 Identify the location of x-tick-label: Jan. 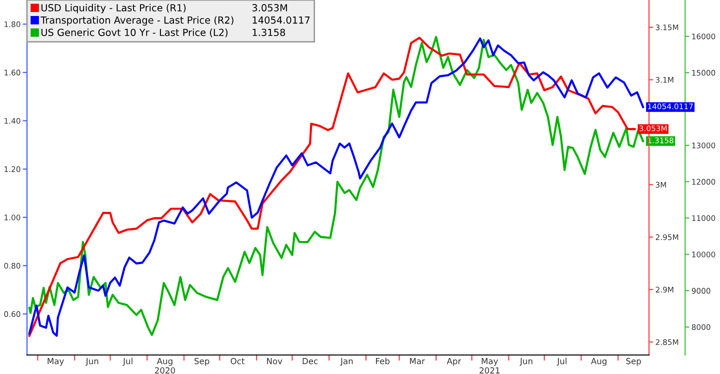
(346, 362).